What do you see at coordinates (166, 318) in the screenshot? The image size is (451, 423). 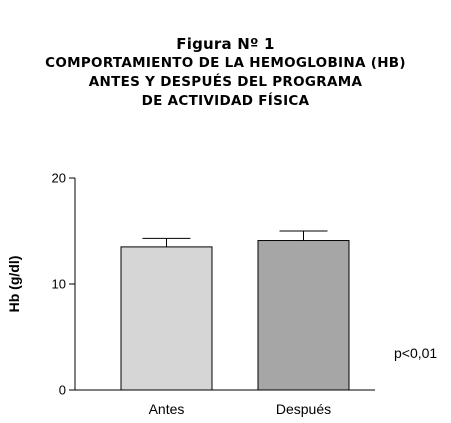 I see `bar-antes` at bounding box center [166, 318].